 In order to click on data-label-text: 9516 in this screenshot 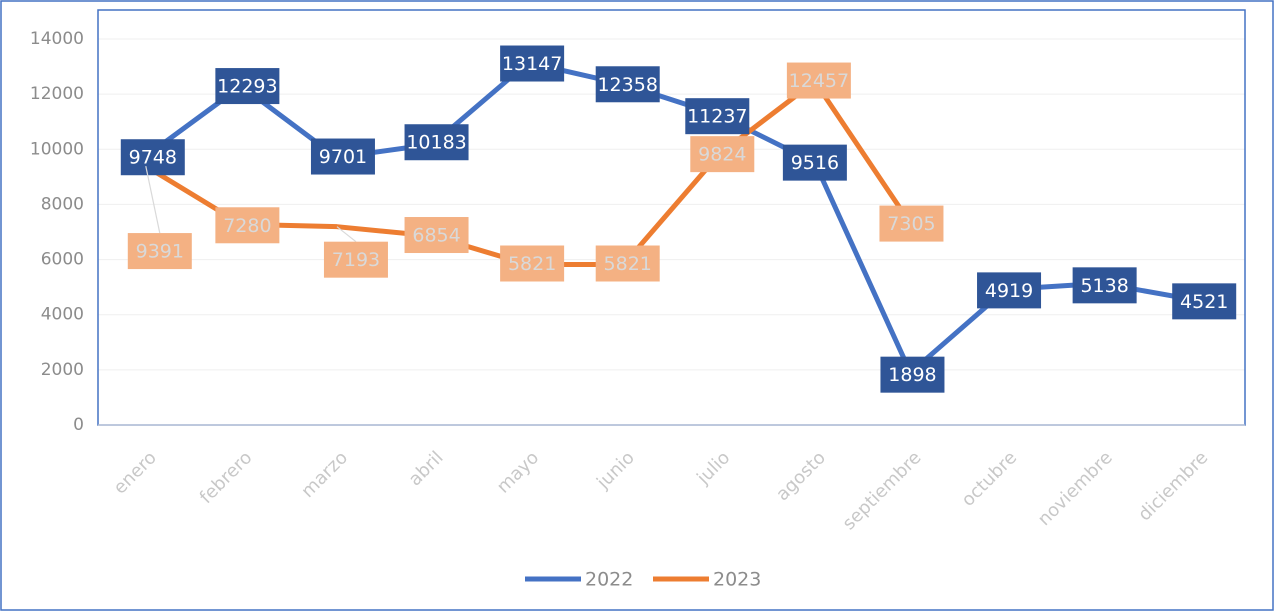, I will do `click(815, 163)`.